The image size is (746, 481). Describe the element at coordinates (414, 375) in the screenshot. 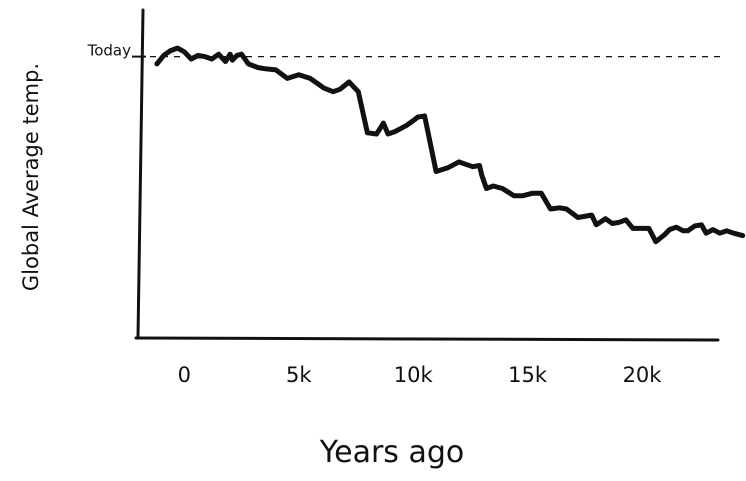

I see `x-tick-label: 10k` at that location.